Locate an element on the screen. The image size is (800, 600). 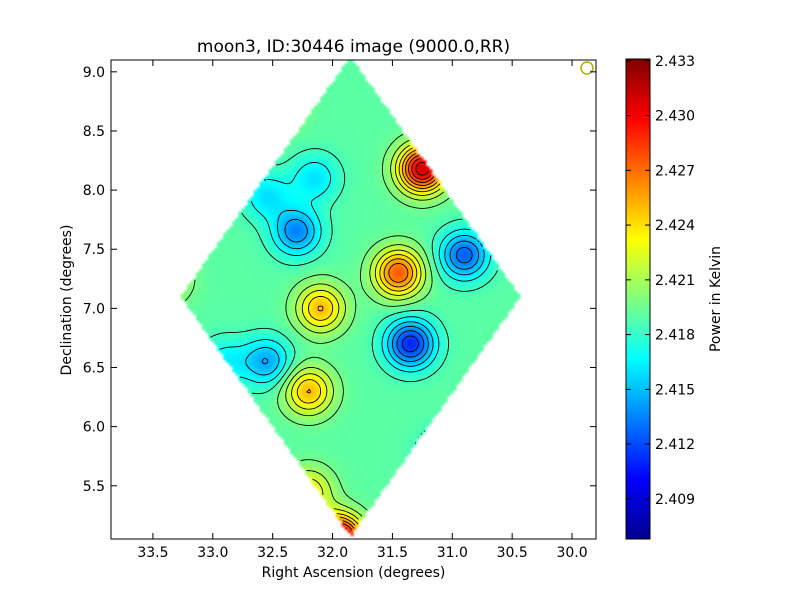
x-tick-label: 33.0 is located at coordinates (212, 553).